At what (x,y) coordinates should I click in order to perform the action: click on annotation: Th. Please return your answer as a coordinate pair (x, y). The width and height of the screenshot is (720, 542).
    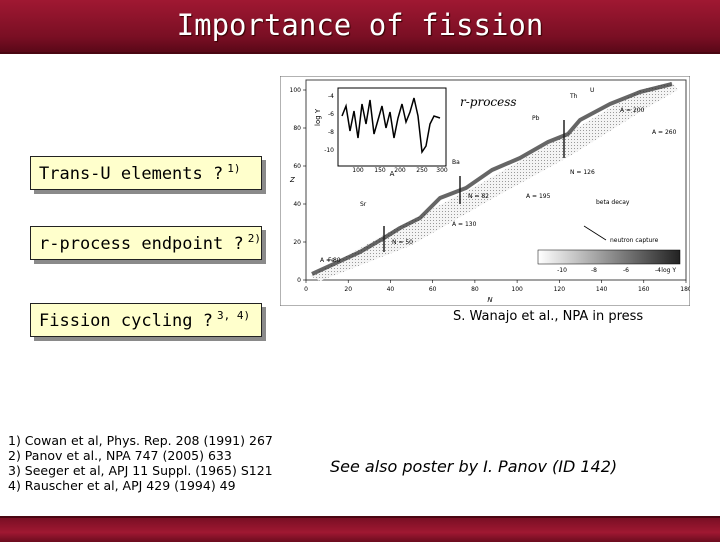
    Looking at the image, I should click on (573, 96).